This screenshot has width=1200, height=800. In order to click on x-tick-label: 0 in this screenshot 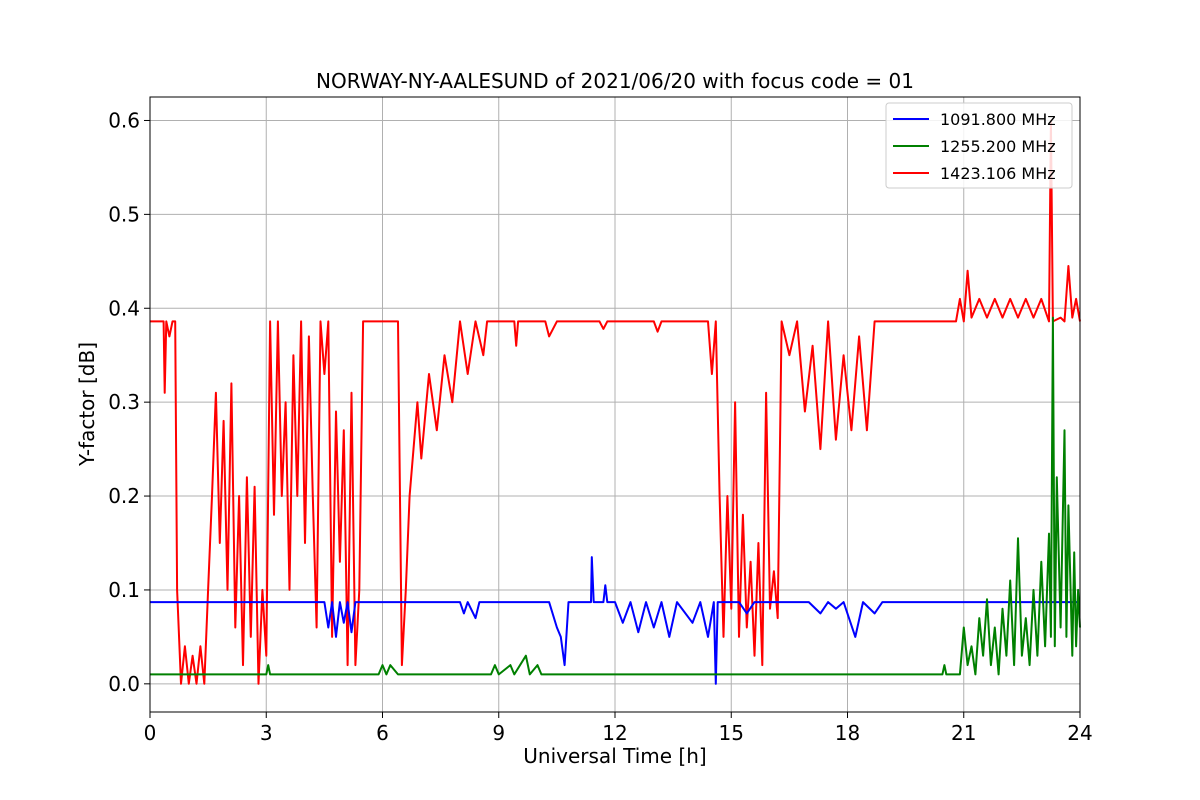, I will do `click(150, 733)`.